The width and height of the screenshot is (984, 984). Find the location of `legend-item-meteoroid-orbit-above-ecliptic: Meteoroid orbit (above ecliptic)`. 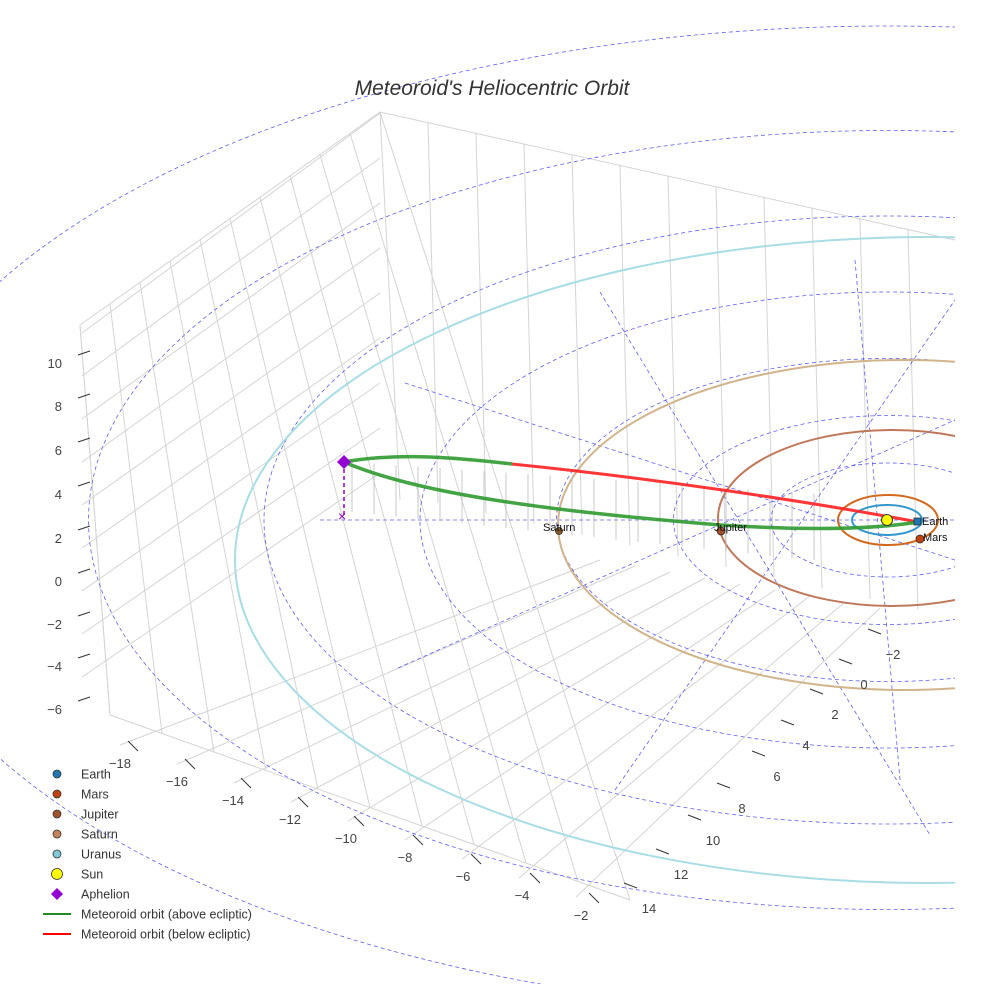

legend-item-meteoroid-orbit-above-ecliptic: Meteoroid orbit (above ecliptic) is located at coordinates (147, 915).